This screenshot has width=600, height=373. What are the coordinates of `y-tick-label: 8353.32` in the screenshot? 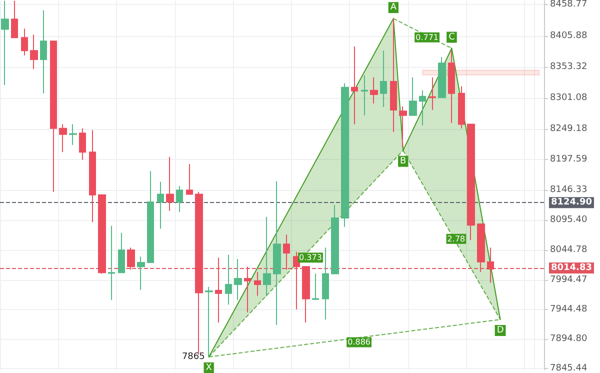 It's located at (569, 67).